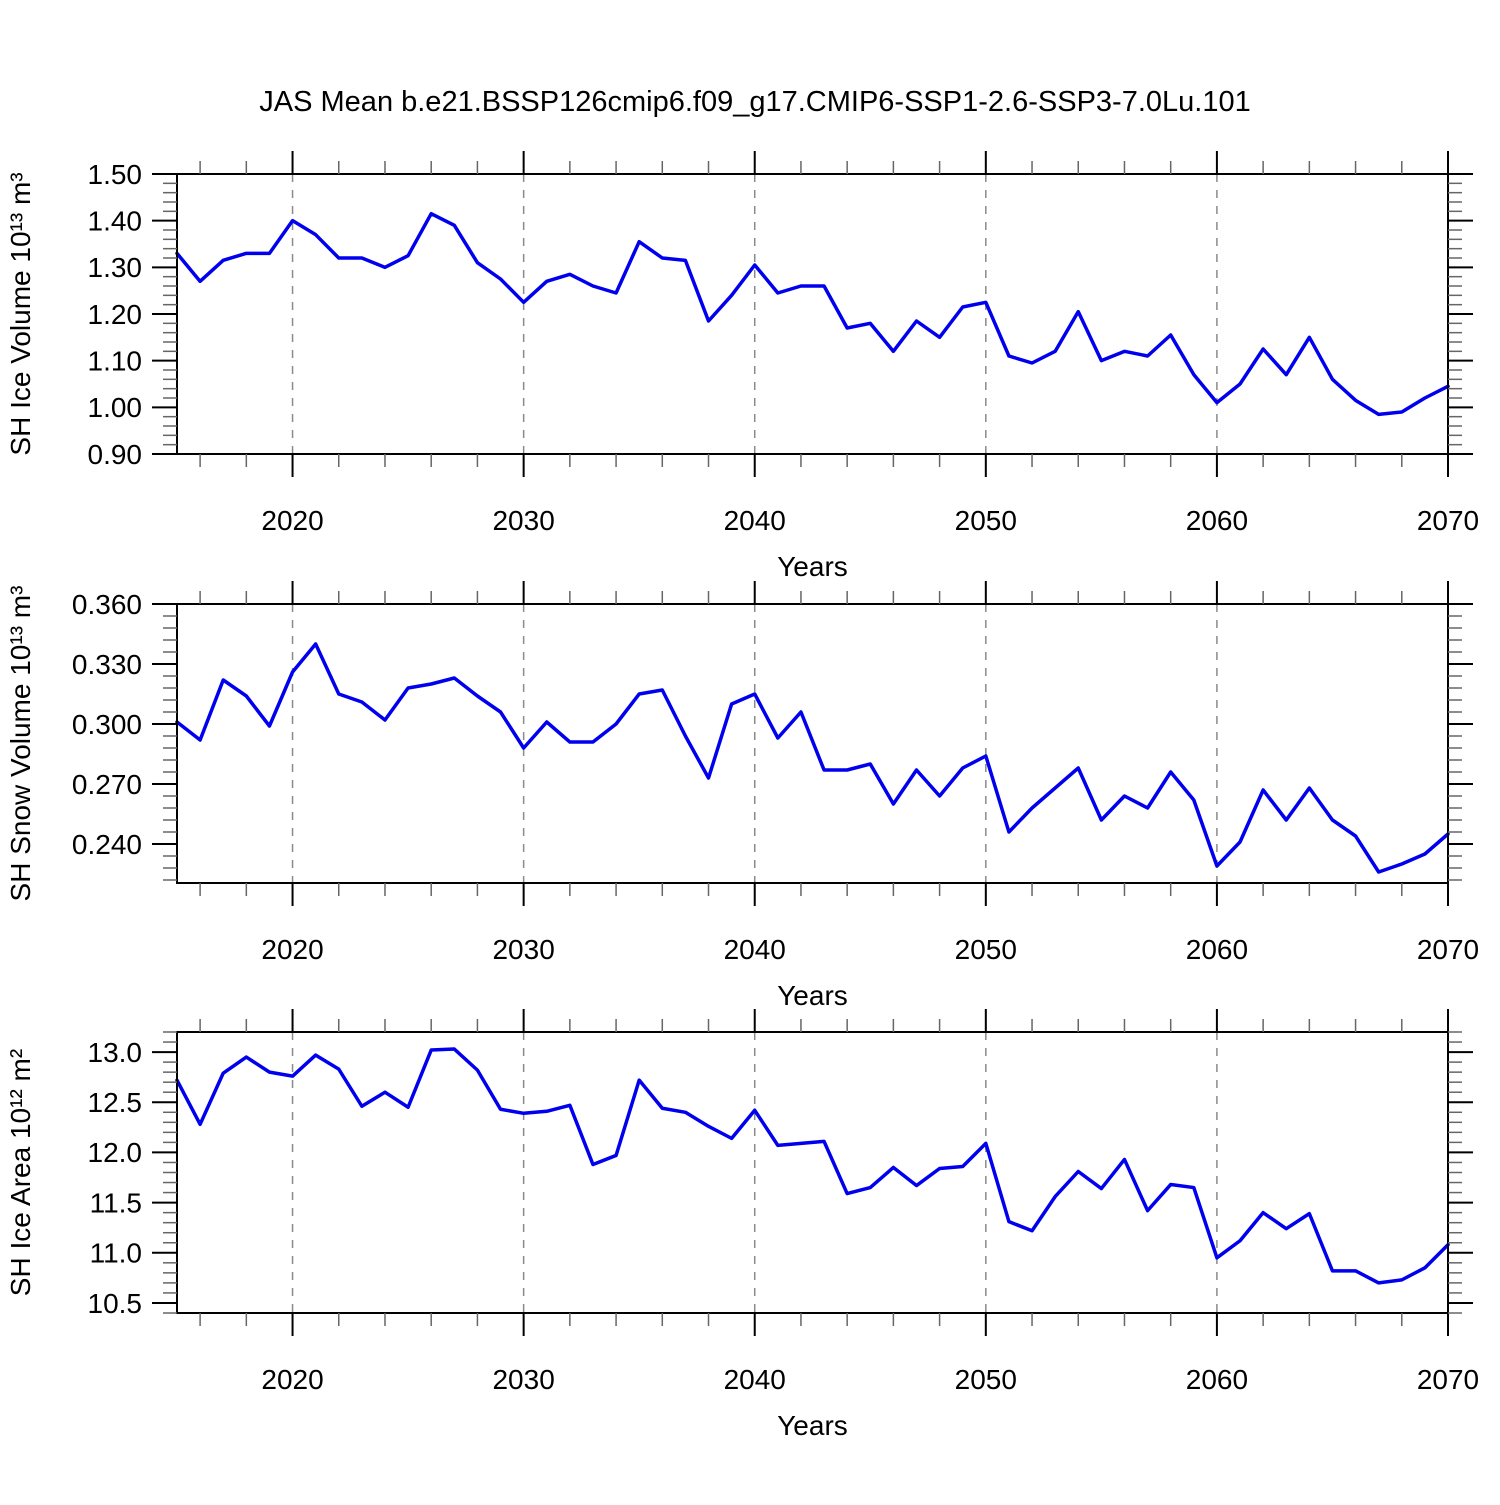 This screenshot has height=1505, width=1500. Describe the element at coordinates (107, 844) in the screenshot. I see `y-tick-label: 0.240` at that location.